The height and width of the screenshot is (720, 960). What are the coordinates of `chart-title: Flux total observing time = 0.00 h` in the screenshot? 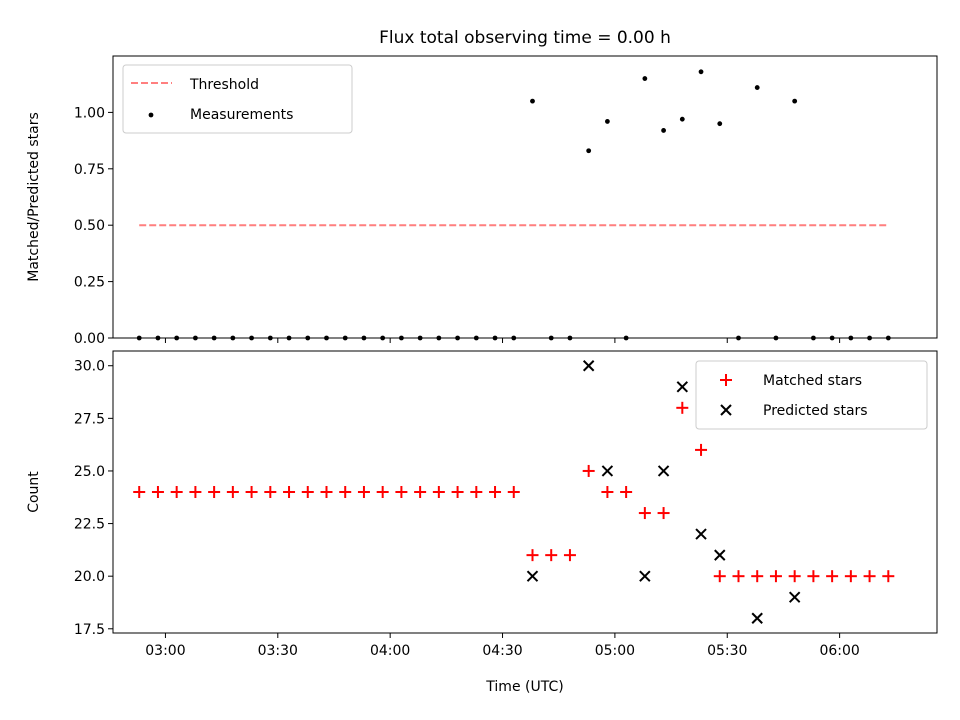 It's located at (525, 38).